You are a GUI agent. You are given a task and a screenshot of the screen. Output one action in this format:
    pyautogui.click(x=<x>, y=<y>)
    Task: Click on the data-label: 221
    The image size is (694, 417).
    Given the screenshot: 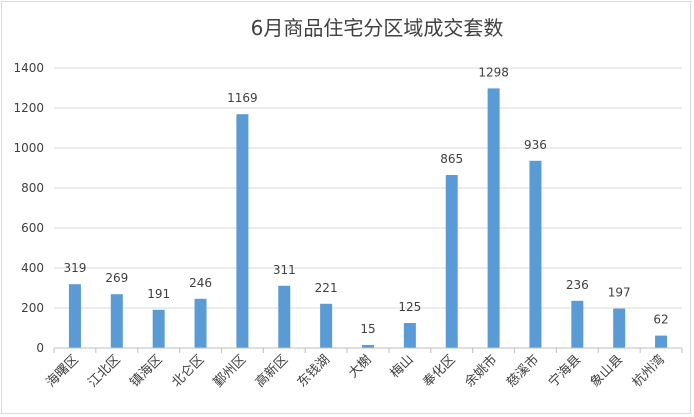 What is the action you would take?
    pyautogui.click(x=326, y=288)
    